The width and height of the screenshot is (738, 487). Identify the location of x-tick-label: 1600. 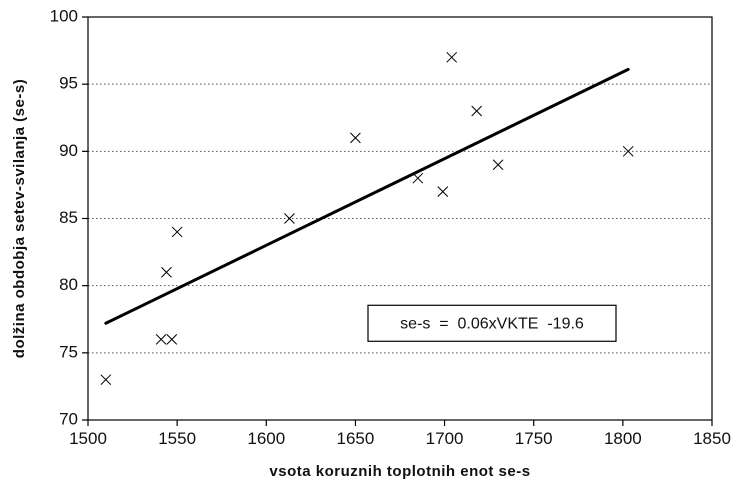
(266, 438).